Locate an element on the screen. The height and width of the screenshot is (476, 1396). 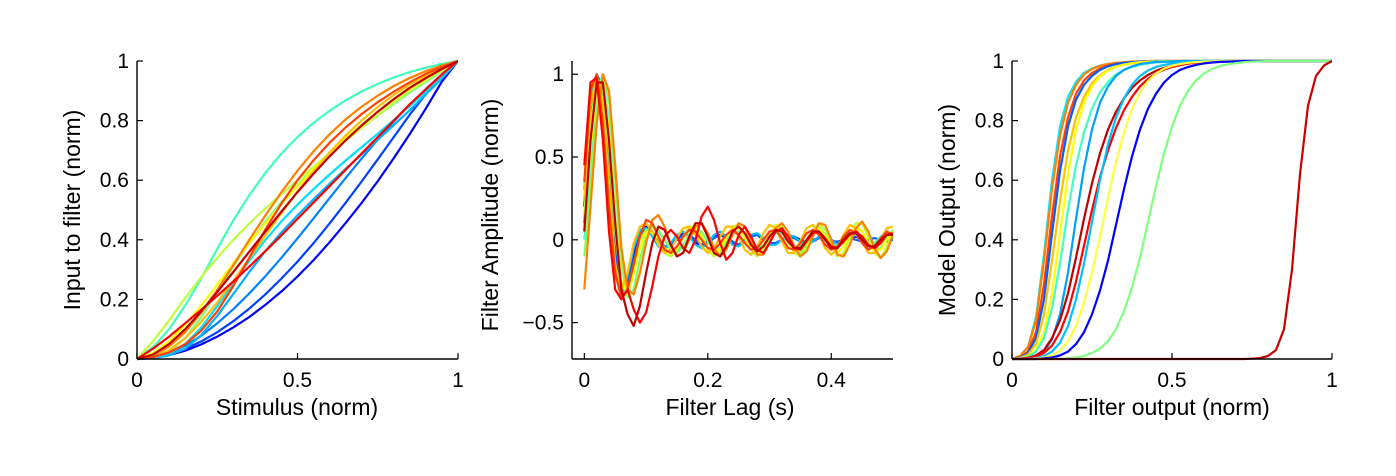
x-axis-label: Stimulus (norm) is located at coordinates (297, 407).